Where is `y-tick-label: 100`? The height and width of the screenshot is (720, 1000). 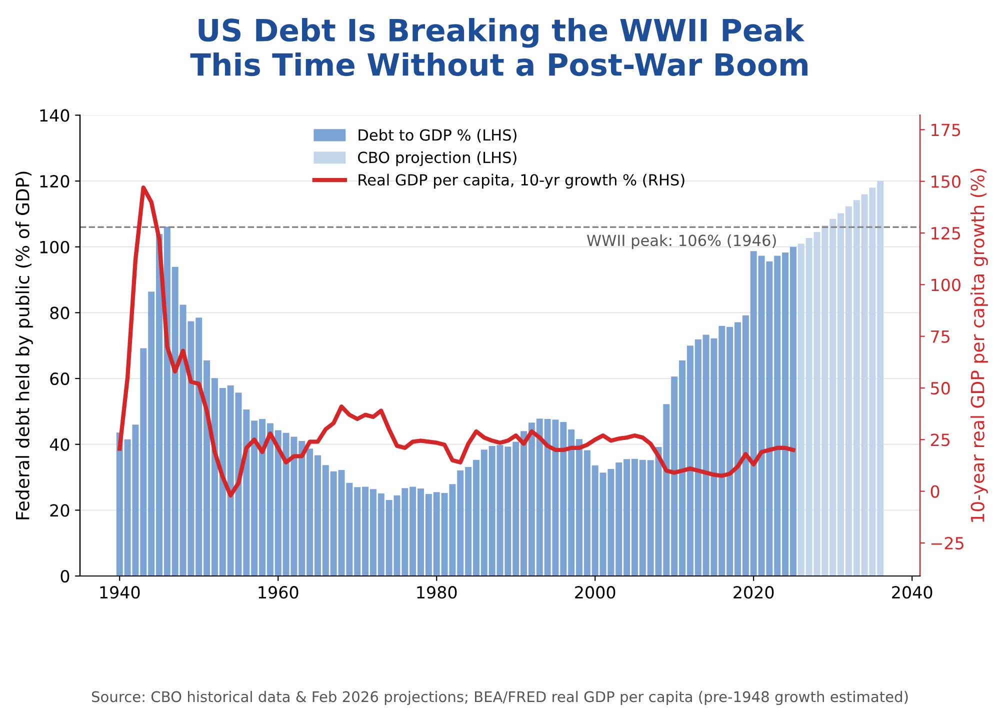
y-tick-label: 100 is located at coordinates (55, 247).